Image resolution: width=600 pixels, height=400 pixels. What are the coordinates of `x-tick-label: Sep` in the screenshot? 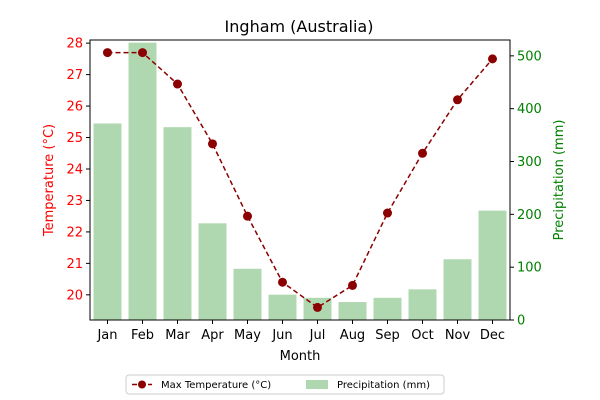 It's located at (387, 335).